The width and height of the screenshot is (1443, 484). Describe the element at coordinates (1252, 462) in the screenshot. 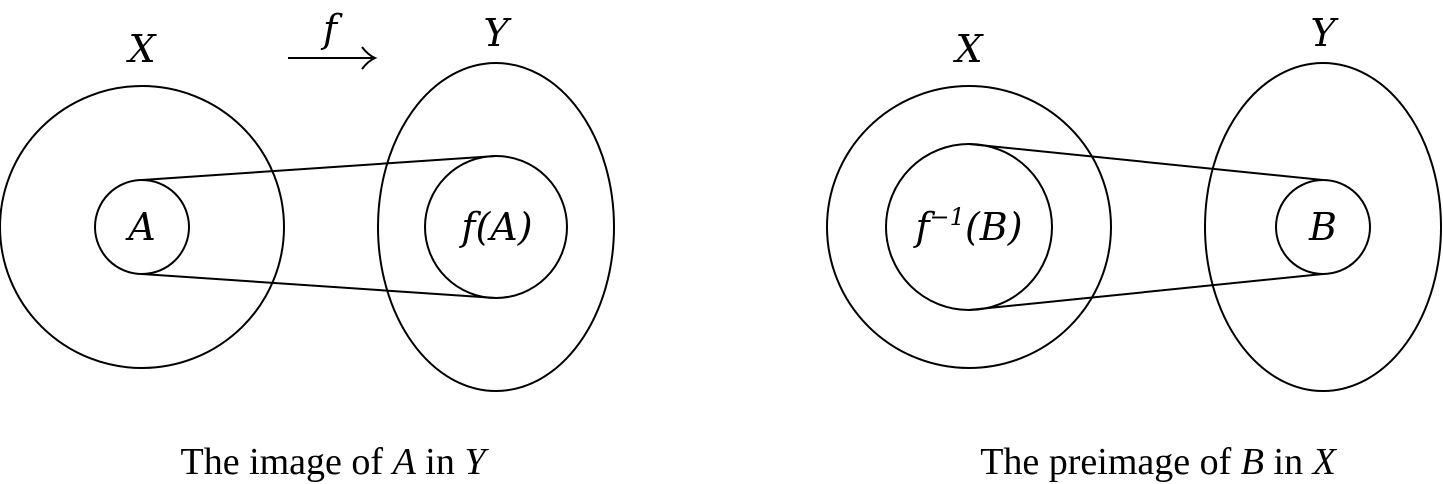

I see `preimage-caption-subset: B` at that location.